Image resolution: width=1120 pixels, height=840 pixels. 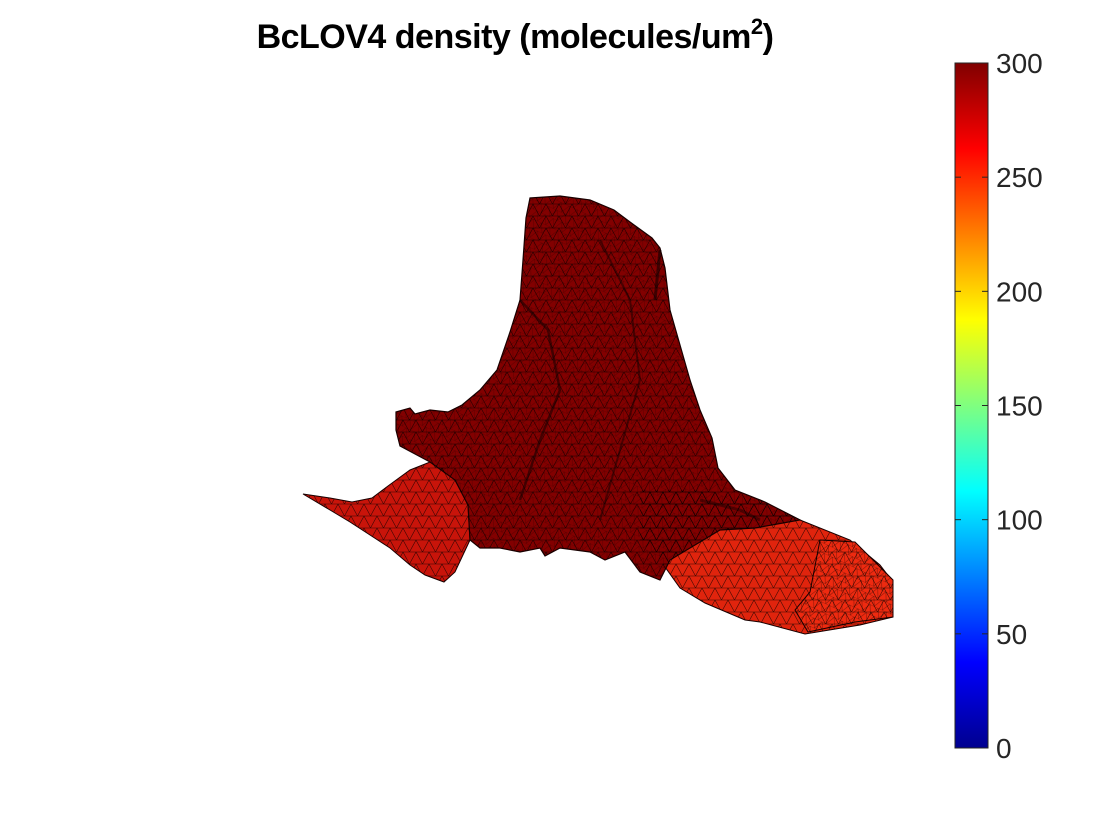 What do you see at coordinates (1019, 177) in the screenshot?
I see `colorbar-tick-label: 250` at bounding box center [1019, 177].